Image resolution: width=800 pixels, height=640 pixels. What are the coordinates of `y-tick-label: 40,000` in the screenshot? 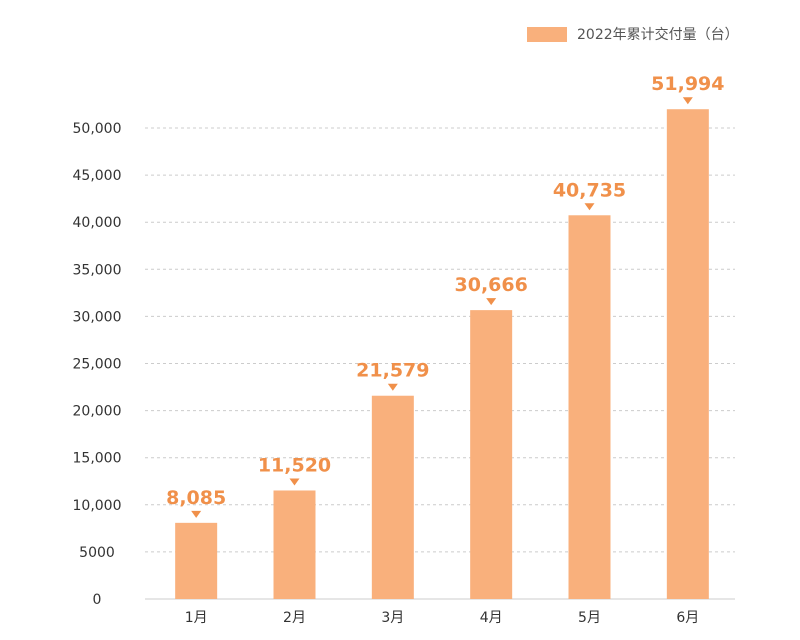 It's located at (97, 223).